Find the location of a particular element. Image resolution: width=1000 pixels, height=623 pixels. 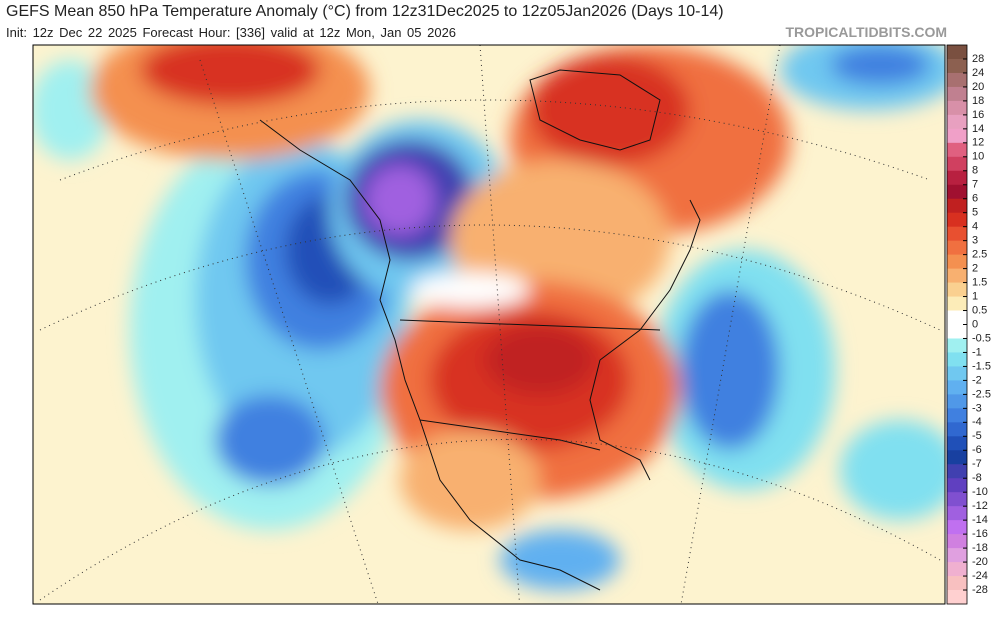

colorbar-label: -24 is located at coordinates (980, 576).